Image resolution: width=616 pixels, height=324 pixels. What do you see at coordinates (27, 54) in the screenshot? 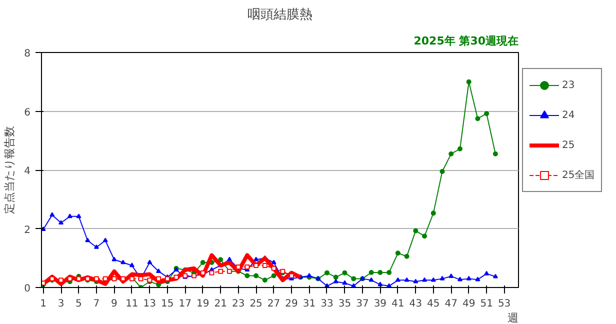
I see `y-tick-label: 8` at bounding box center [27, 54].